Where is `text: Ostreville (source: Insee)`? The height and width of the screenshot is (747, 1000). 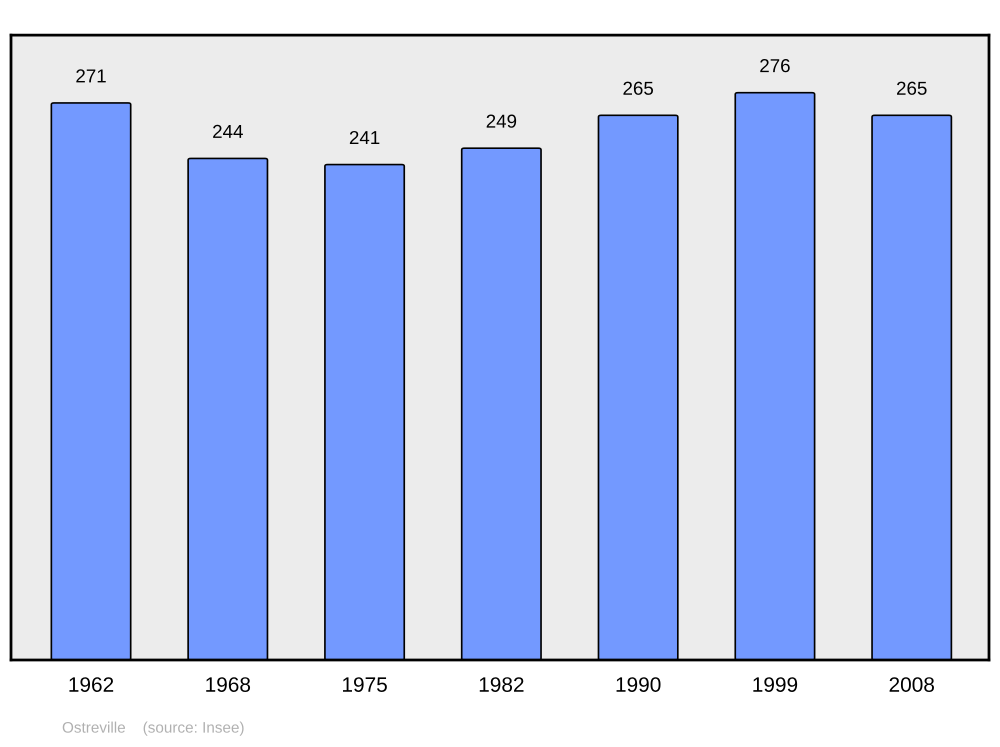
text: Ostreville (source: Insee) is located at coordinates (153, 729).